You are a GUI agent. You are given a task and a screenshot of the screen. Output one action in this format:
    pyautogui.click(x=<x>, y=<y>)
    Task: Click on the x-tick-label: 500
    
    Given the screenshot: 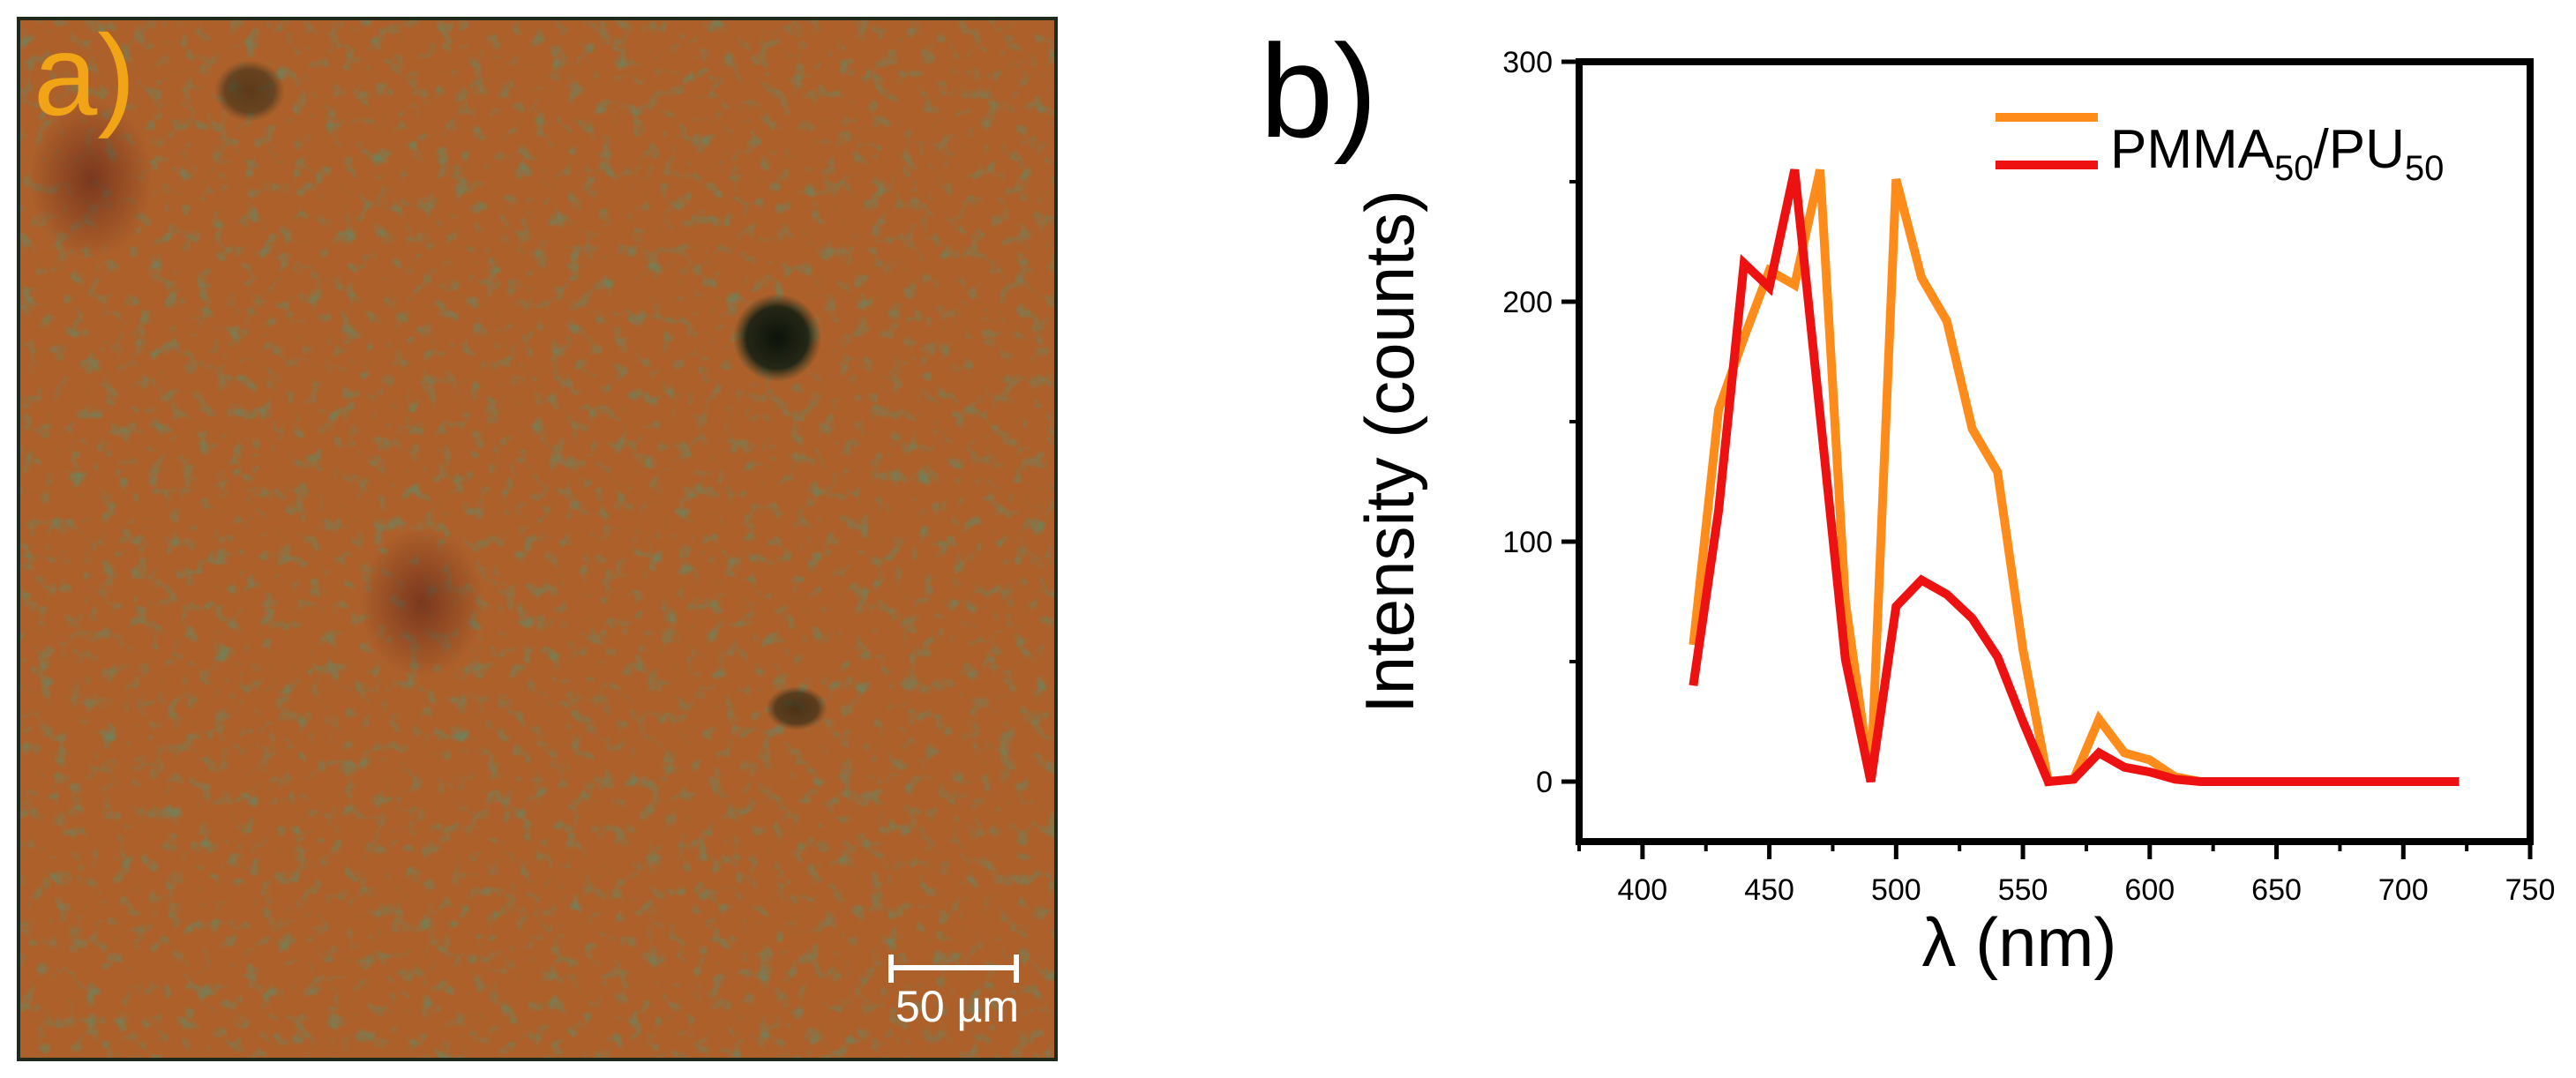 What is the action you would take?
    pyautogui.click(x=1896, y=890)
    